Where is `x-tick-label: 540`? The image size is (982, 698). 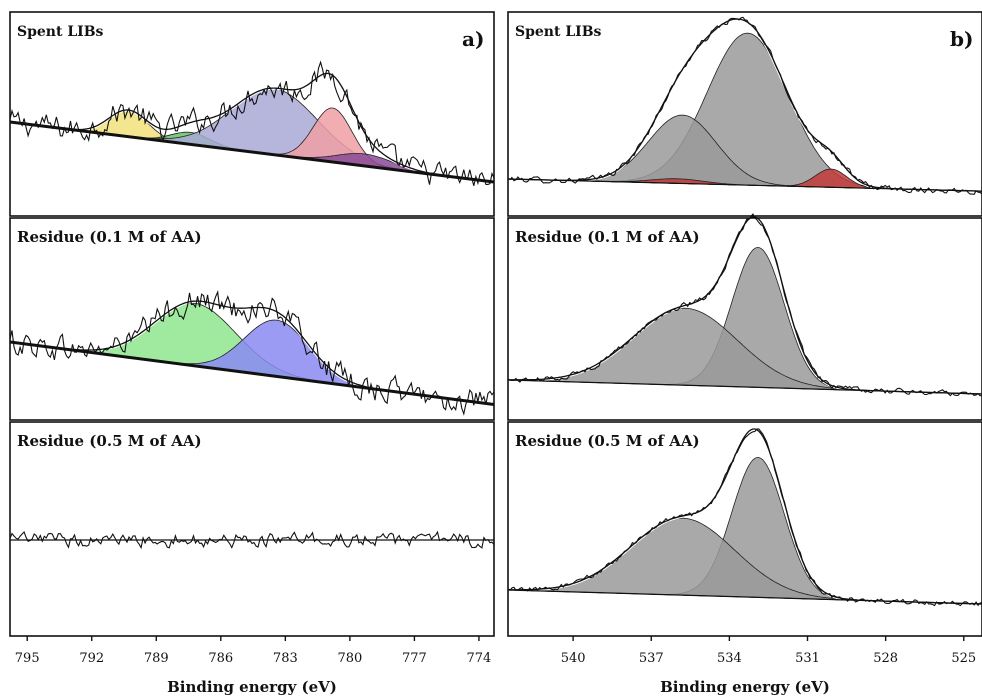
x-tick-label: 540 is located at coordinates (573, 658).